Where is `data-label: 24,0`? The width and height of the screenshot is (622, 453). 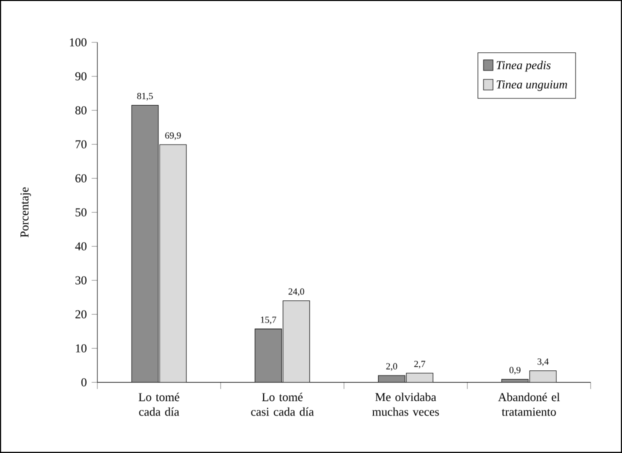
data-label: 24,0 is located at coordinates (296, 292).